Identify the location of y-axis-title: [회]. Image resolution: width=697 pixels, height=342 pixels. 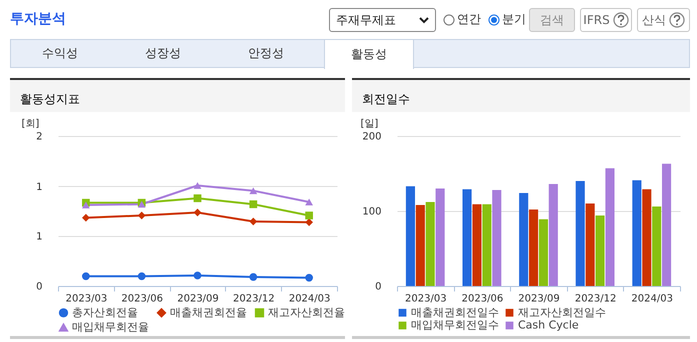
(31, 124).